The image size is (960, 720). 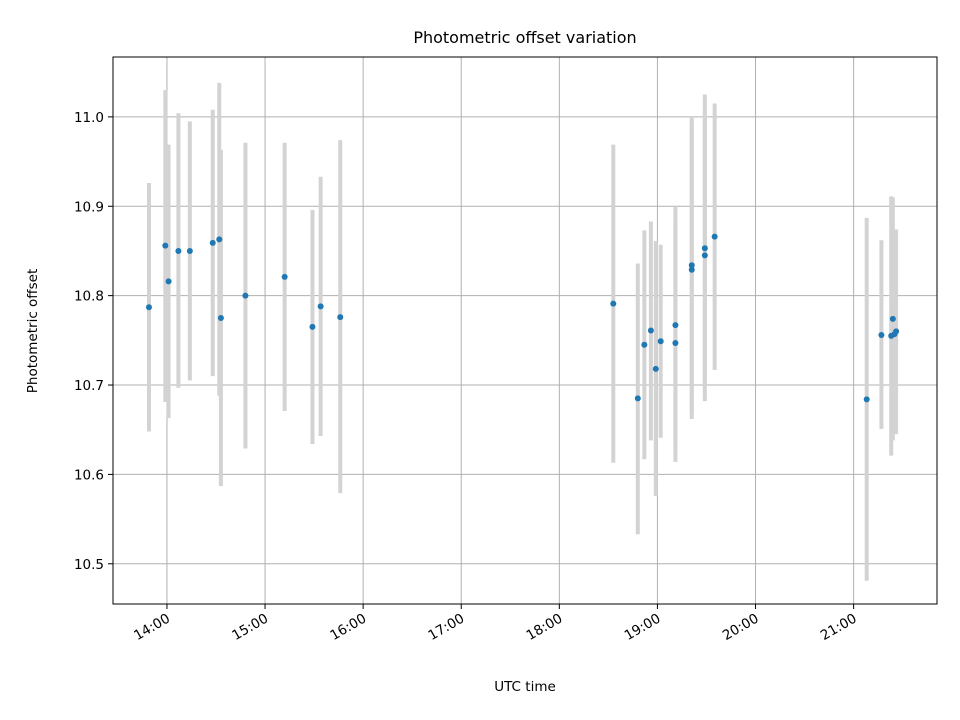 I want to click on y-tick-label: 10.6, so click(x=89, y=475).